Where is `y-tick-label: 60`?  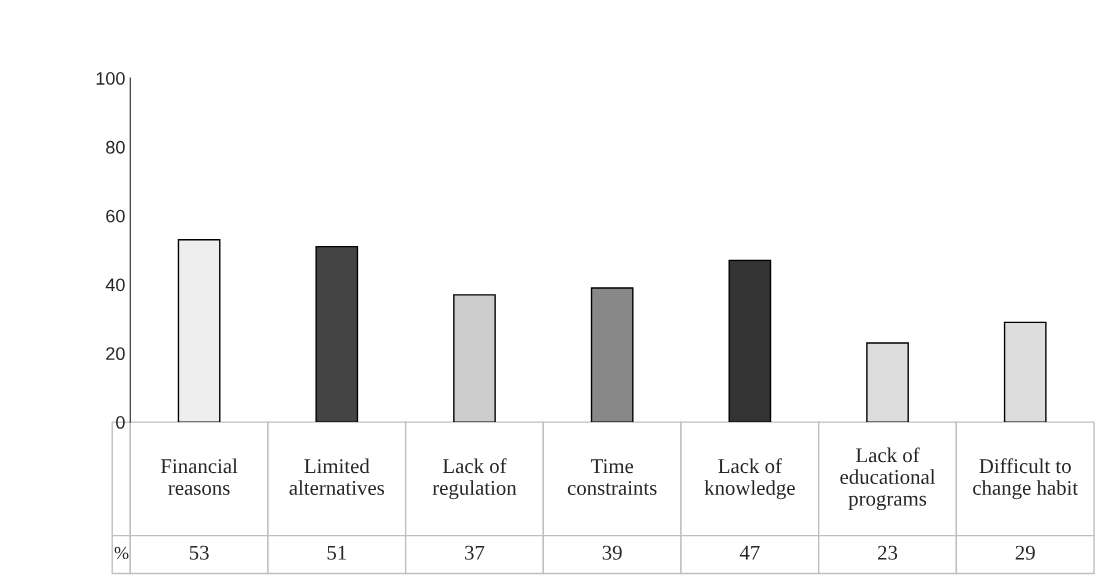
y-tick-label: 60 is located at coordinates (115, 216).